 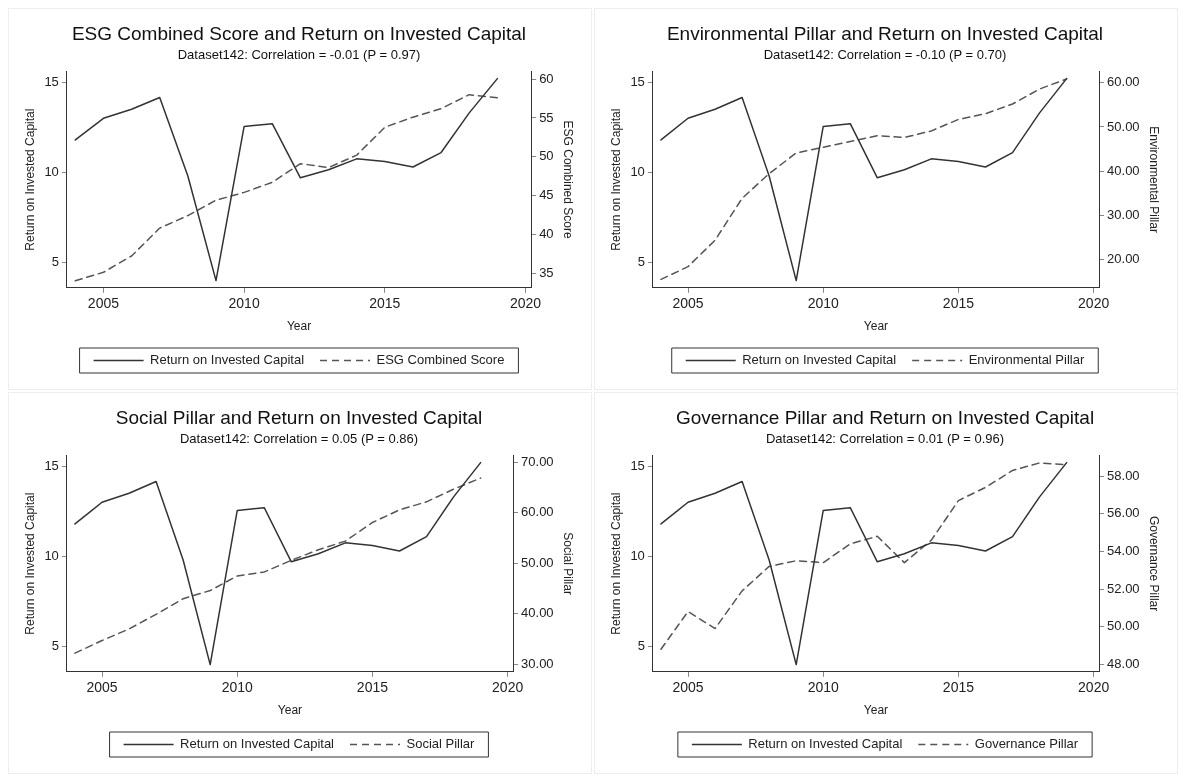 I want to click on y2-tick-label: 58.00, so click(x=1123, y=475).